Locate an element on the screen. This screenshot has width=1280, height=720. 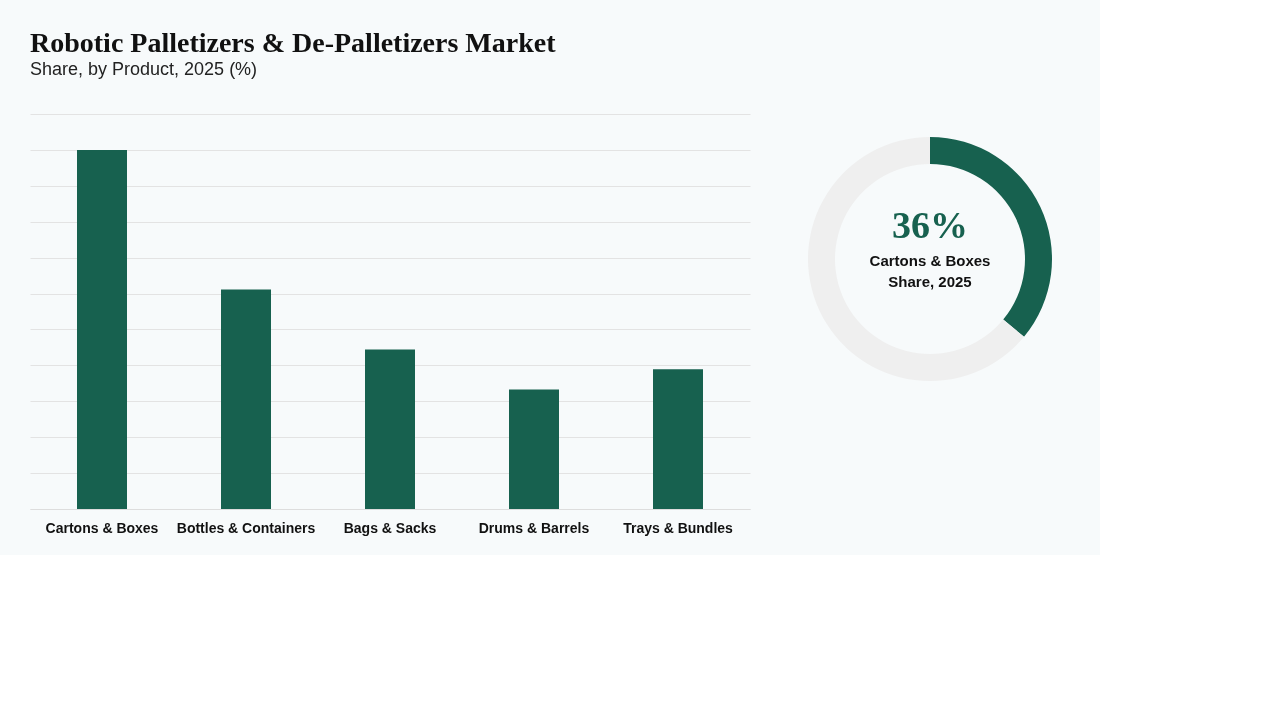
data-label: 36% is located at coordinates (930, 225).